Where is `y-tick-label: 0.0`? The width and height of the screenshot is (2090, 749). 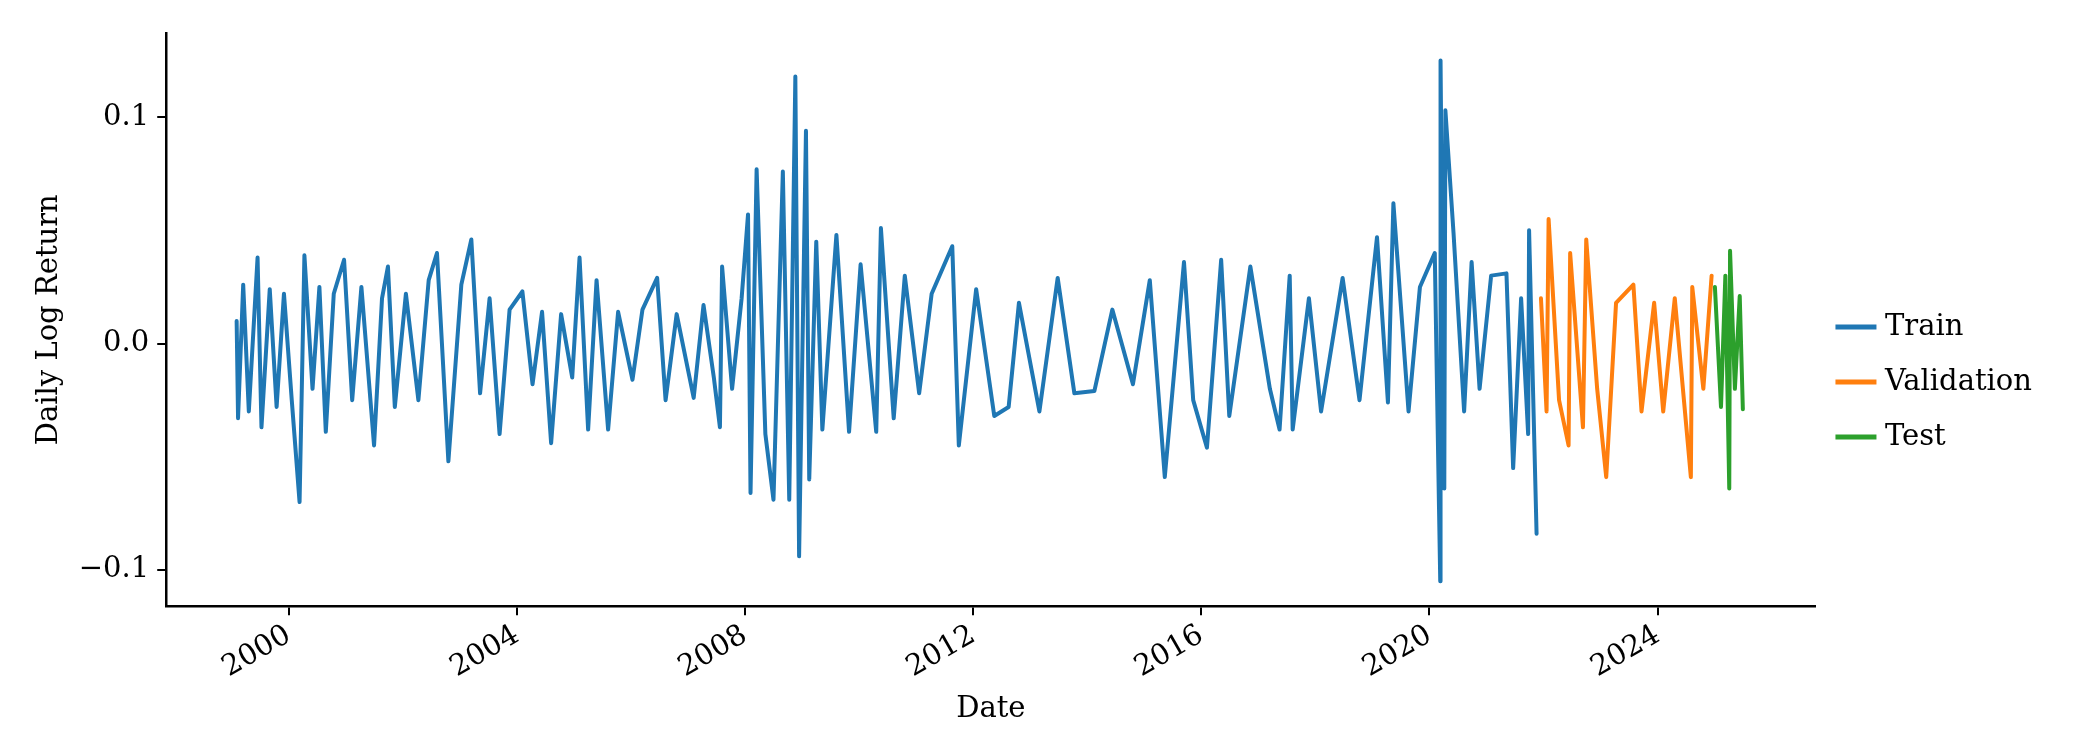 y-tick-label: 0.0 is located at coordinates (126, 341).